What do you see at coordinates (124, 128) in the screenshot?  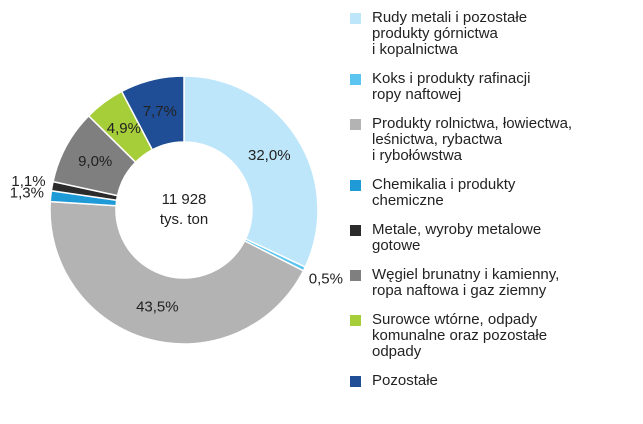 I see `data-label: 4,9%` at bounding box center [124, 128].